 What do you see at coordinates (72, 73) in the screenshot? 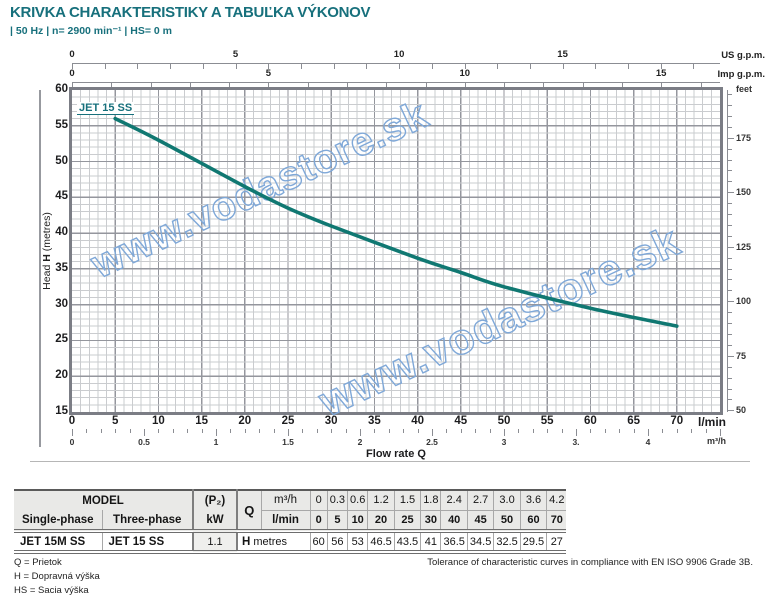
I see `axis-tick-label: 0` at bounding box center [72, 73].